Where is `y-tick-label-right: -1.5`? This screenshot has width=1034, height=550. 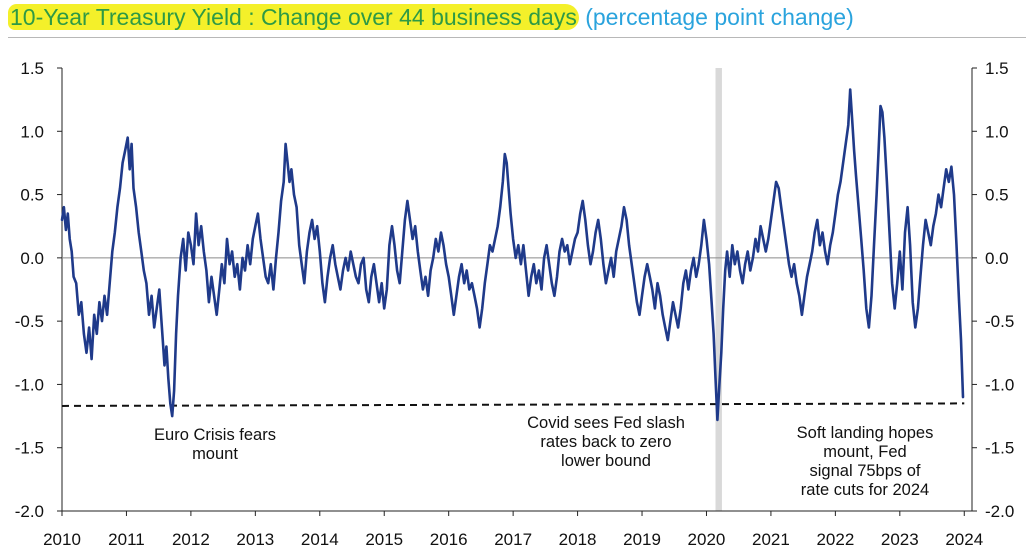 y-tick-label-right: -1.5 is located at coordinates (999, 448).